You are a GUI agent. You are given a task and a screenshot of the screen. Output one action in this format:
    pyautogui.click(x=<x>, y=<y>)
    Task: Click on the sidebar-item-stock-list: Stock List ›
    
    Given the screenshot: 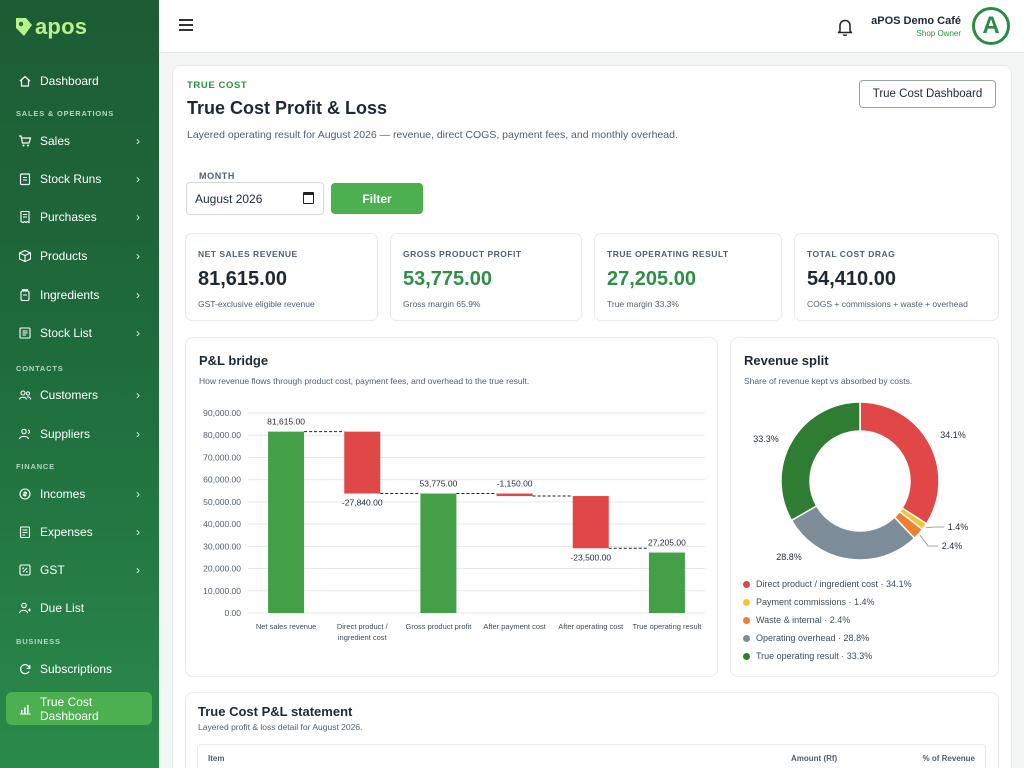 What is the action you would take?
    pyautogui.click(x=79, y=333)
    